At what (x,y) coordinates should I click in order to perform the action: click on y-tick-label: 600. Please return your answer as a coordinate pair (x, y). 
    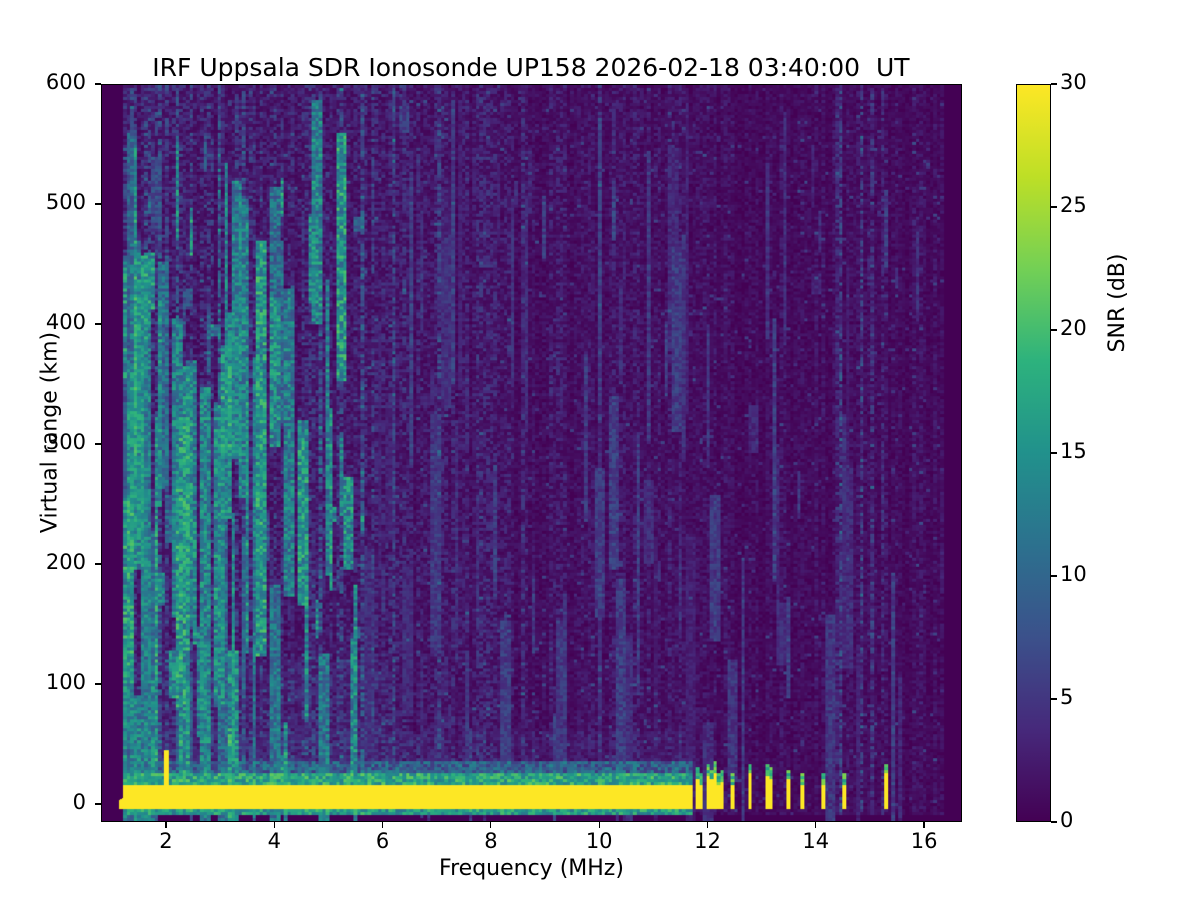
    Looking at the image, I should click on (65, 82).